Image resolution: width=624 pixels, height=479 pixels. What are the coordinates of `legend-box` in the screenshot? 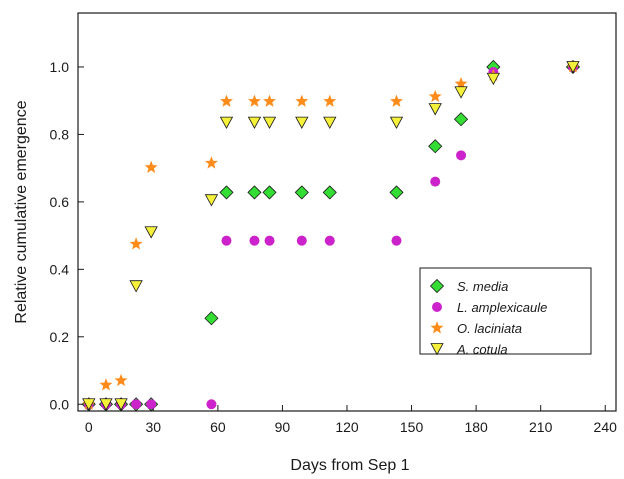 It's located at (505, 311).